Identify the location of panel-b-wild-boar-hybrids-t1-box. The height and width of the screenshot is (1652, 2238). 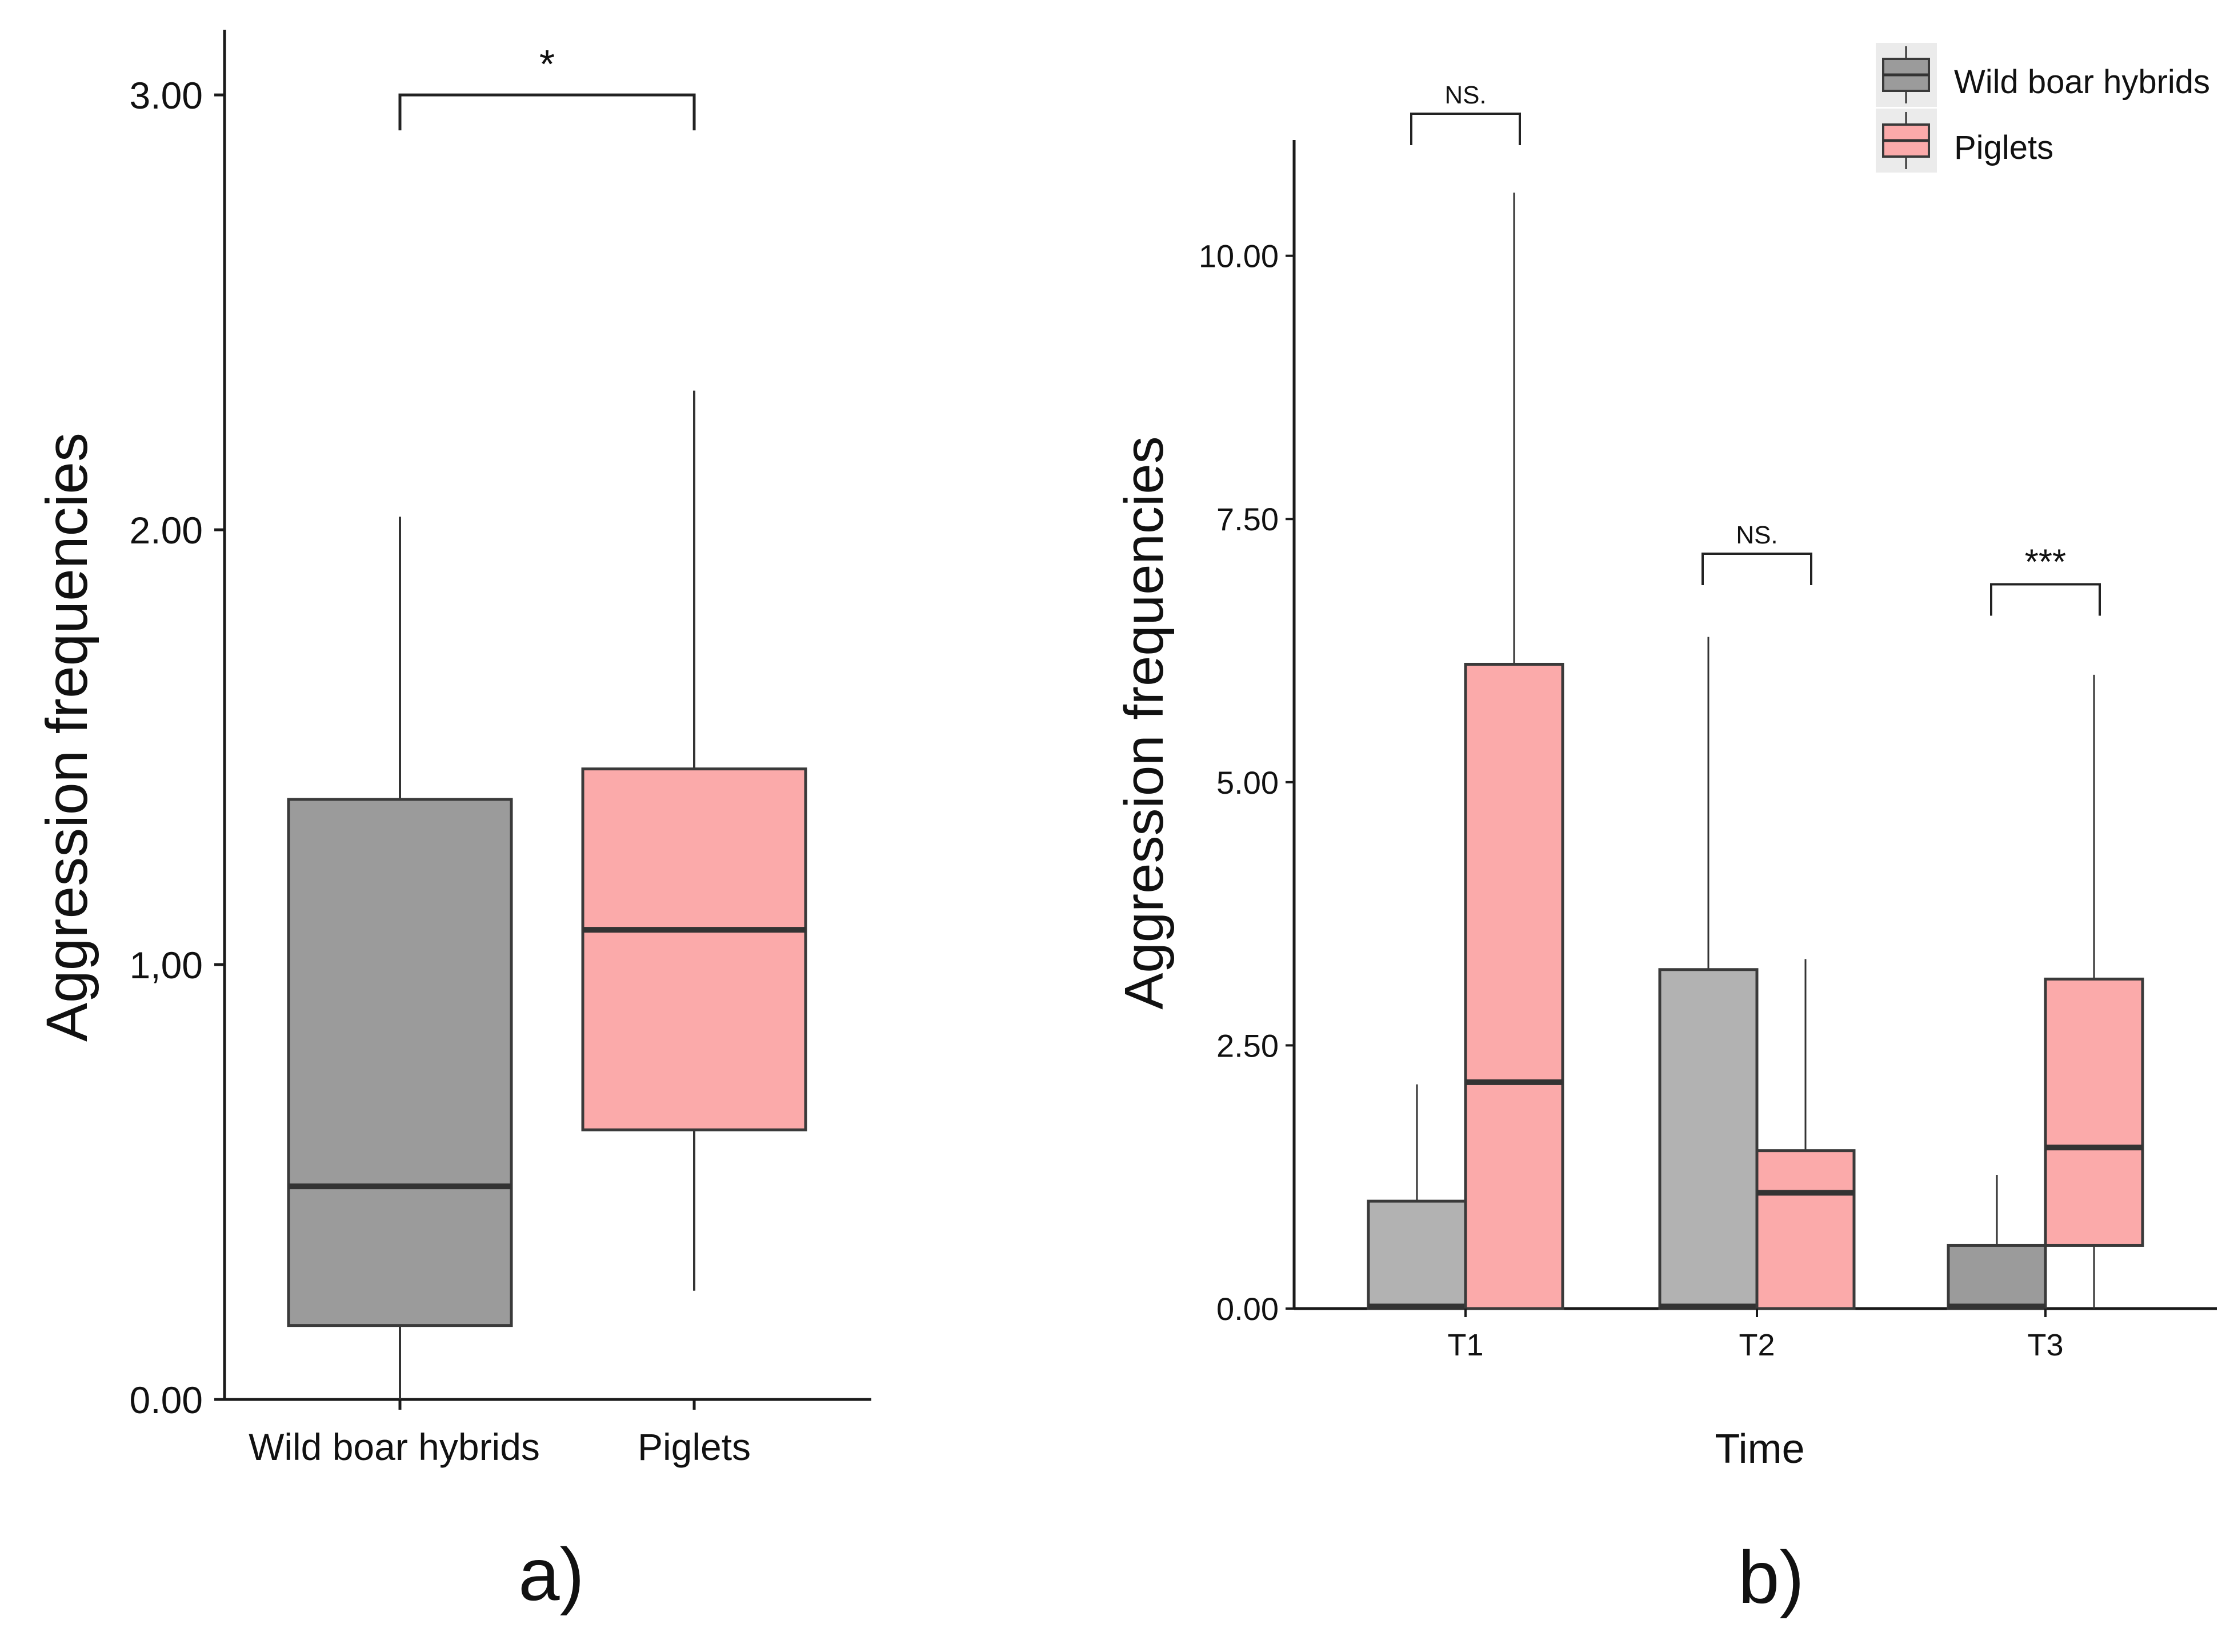
(1417, 1254).